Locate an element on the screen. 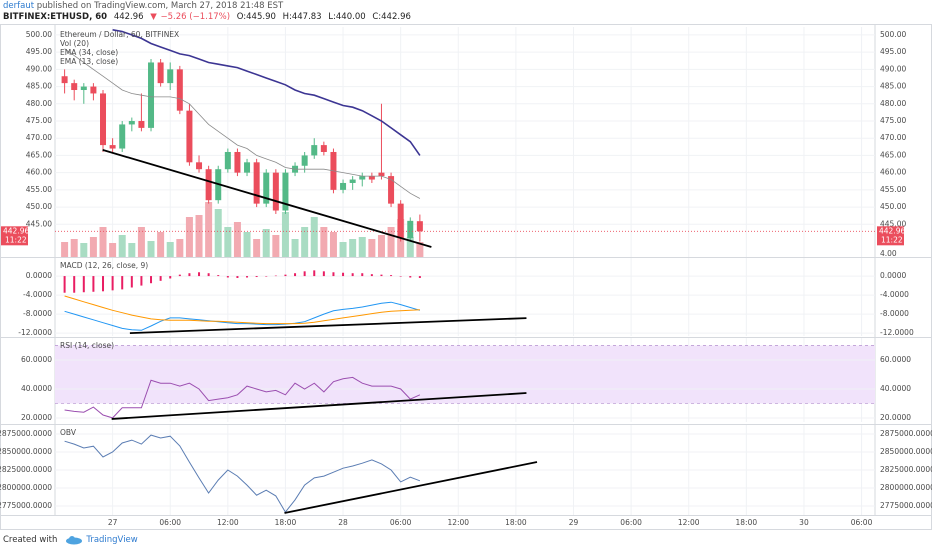 The image size is (932, 550). last-price-label: 442.96 is located at coordinates (16, 230).